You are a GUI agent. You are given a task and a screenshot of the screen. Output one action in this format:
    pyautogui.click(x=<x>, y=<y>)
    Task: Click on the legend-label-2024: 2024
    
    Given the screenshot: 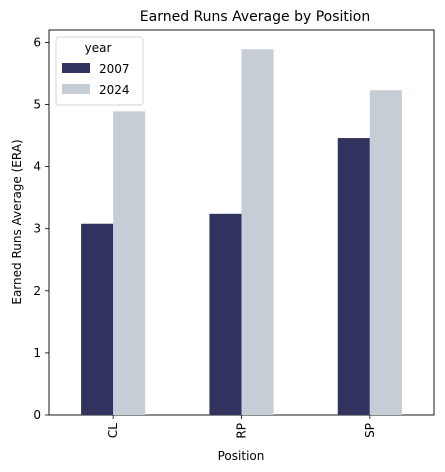 What is the action you would take?
    pyautogui.click(x=114, y=90)
    